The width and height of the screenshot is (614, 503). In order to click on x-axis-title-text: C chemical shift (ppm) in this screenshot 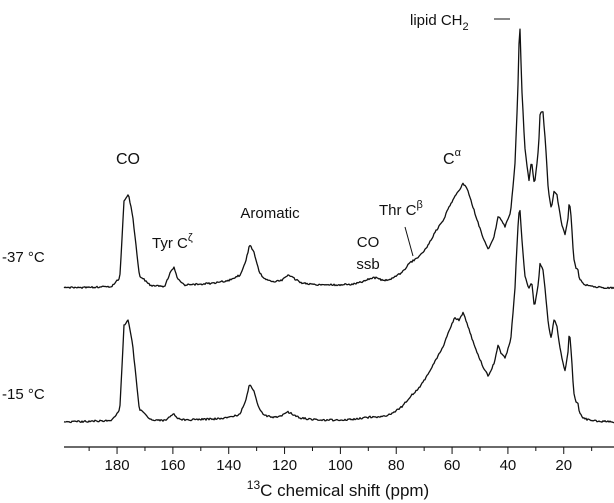, I will do `click(344, 490)`.